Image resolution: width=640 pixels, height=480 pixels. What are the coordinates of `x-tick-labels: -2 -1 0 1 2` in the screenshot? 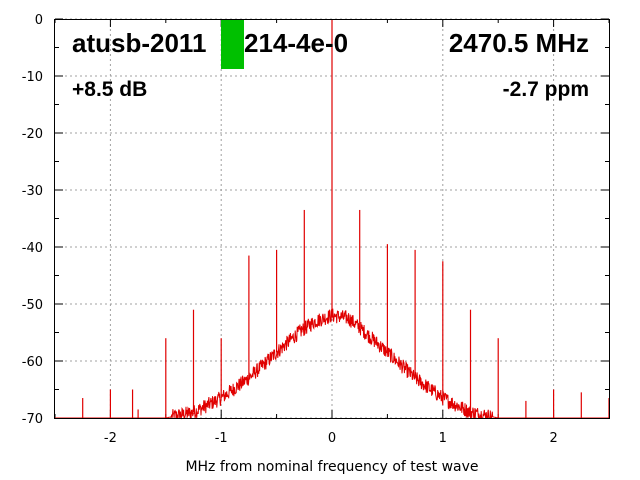 It's located at (331, 438).